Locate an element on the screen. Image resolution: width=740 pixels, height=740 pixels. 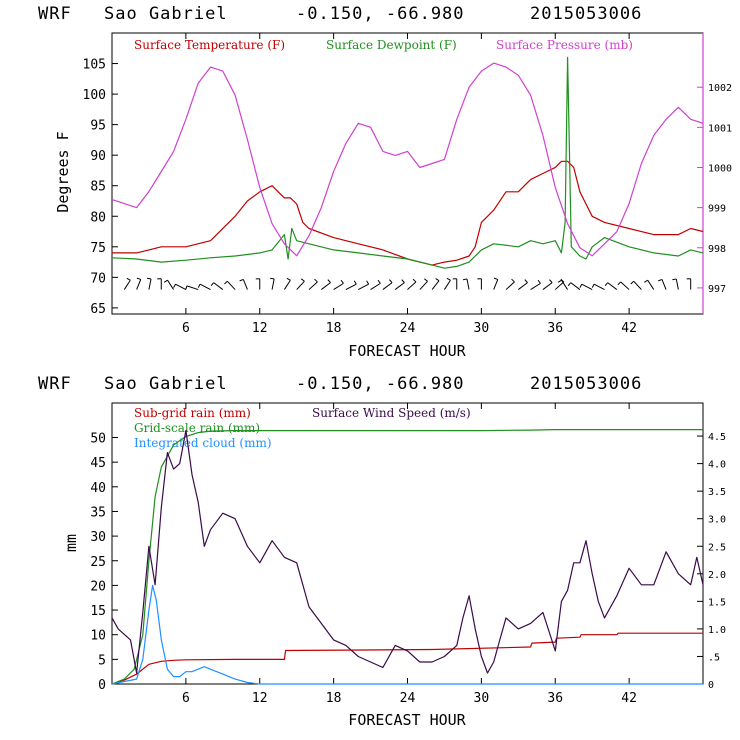
y2-tick-label: 2.5 is located at coordinates (717, 547).